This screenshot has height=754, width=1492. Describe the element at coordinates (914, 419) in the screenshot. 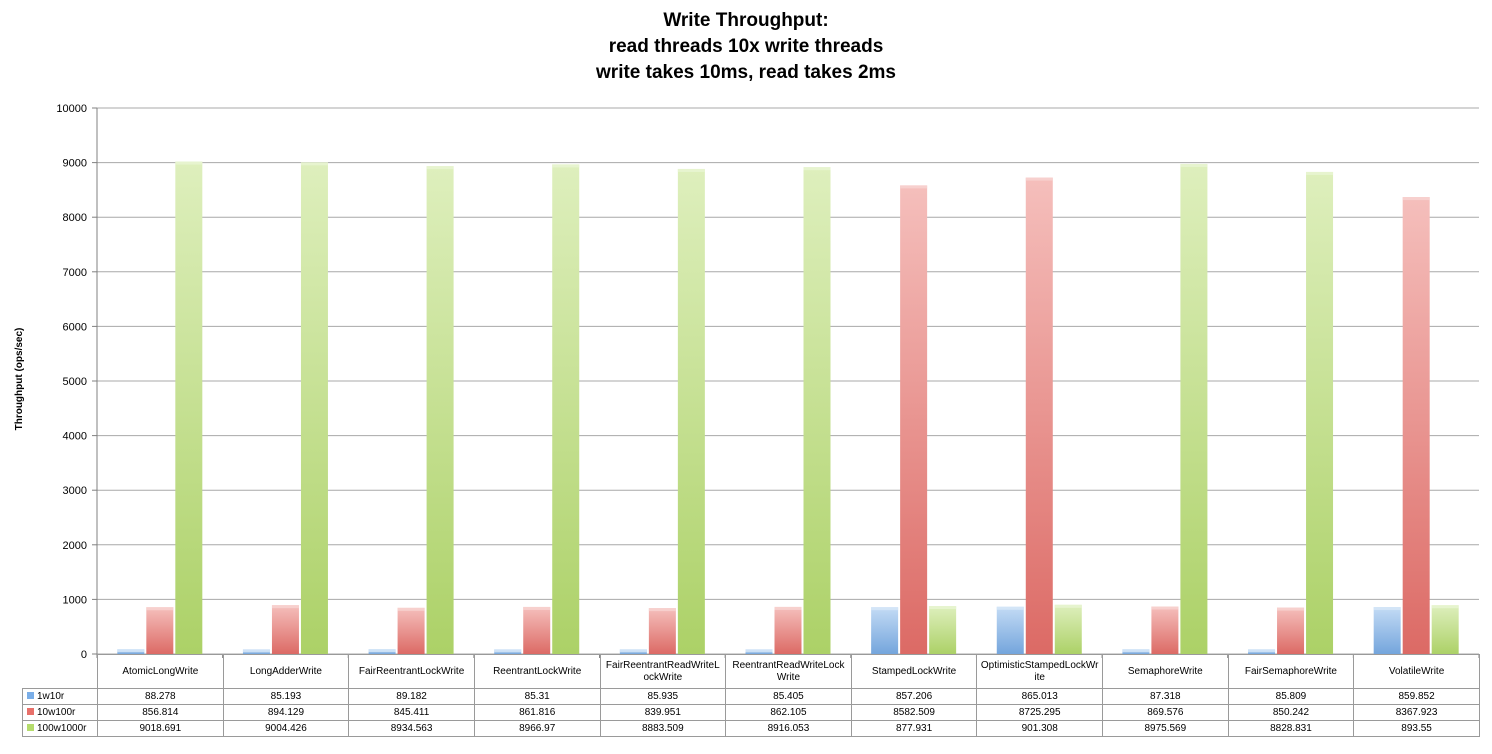

I see `bar-10w100r-StampedLockWrite` at that location.